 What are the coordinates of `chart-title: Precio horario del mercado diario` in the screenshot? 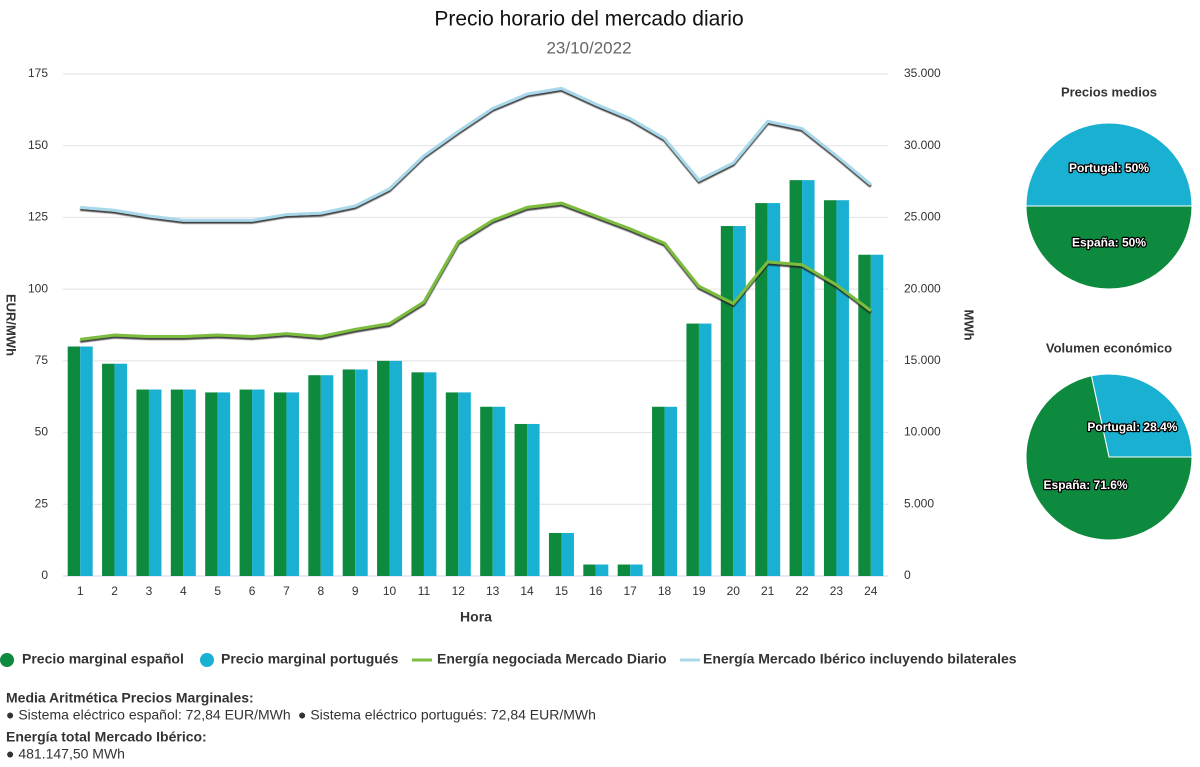 It's located at (588, 19).